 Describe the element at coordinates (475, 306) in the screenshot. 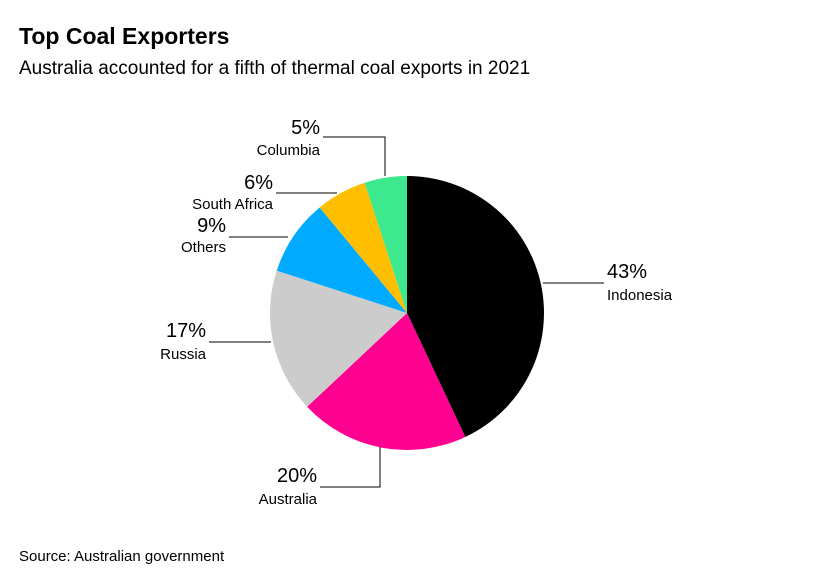

I see `pie-slice-indonesia` at that location.